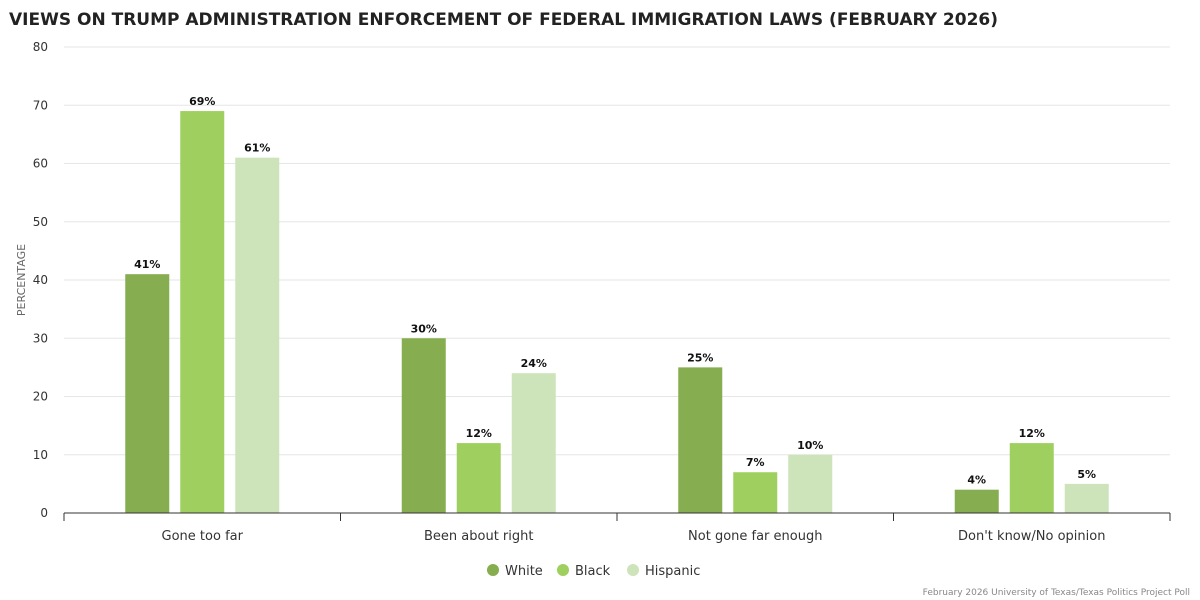 This screenshot has width=1200, height=600. What do you see at coordinates (424, 328) in the screenshot?
I see `data-label: 30%` at bounding box center [424, 328].